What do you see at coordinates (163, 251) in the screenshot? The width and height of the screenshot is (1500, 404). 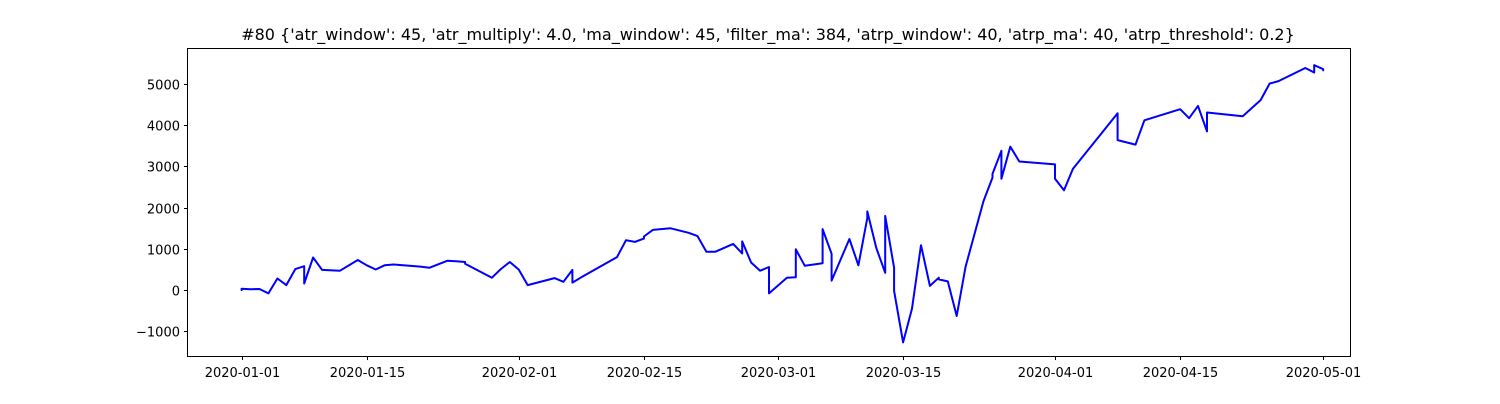 I see `y-tick-label: 1000` at bounding box center [163, 251].